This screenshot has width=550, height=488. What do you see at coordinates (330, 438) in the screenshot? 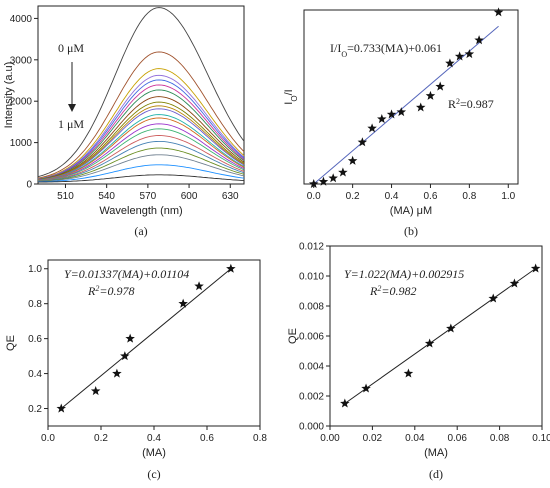
I see `x-tick-label: 0.00` at bounding box center [330, 438].